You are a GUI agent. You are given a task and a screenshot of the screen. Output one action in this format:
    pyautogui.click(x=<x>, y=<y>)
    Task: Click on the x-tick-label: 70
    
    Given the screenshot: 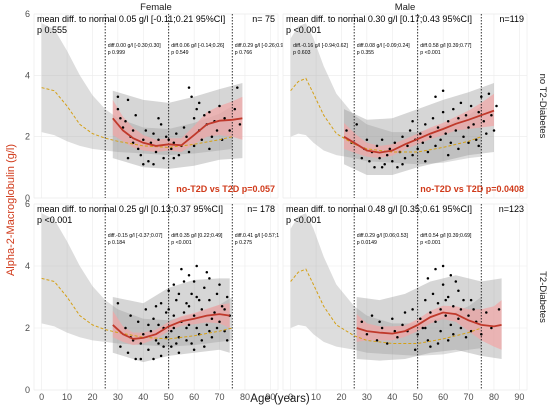 What is the action you would take?
    pyautogui.click(x=220, y=397)
    